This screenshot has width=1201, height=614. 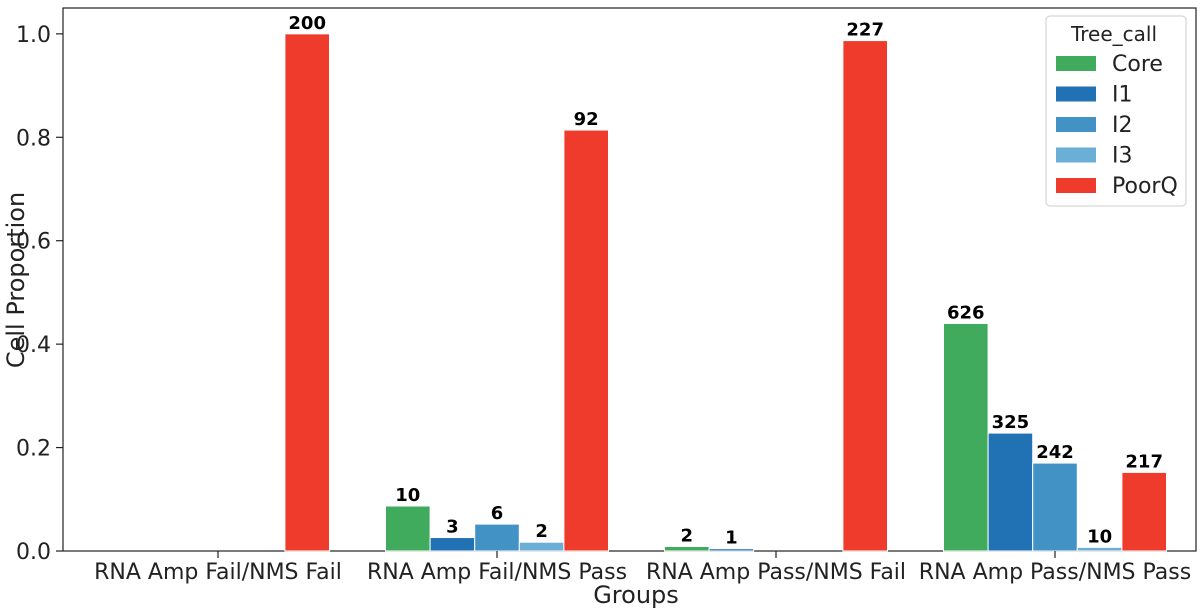 I want to click on legend-swatch-poorq, so click(x=1076, y=185).